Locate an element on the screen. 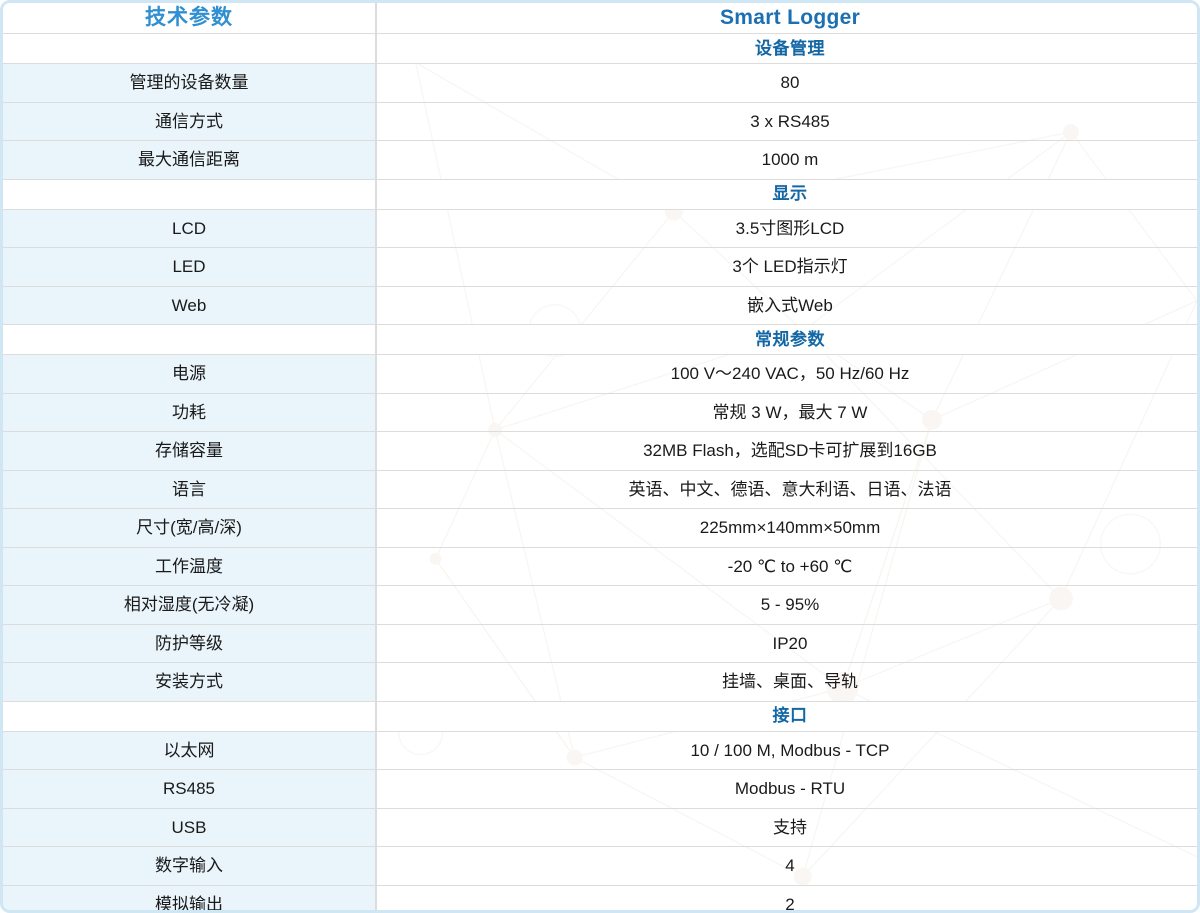 Image resolution: width=1200 pixels, height=913 pixels. spec-label-cell: LCD is located at coordinates (190, 228).